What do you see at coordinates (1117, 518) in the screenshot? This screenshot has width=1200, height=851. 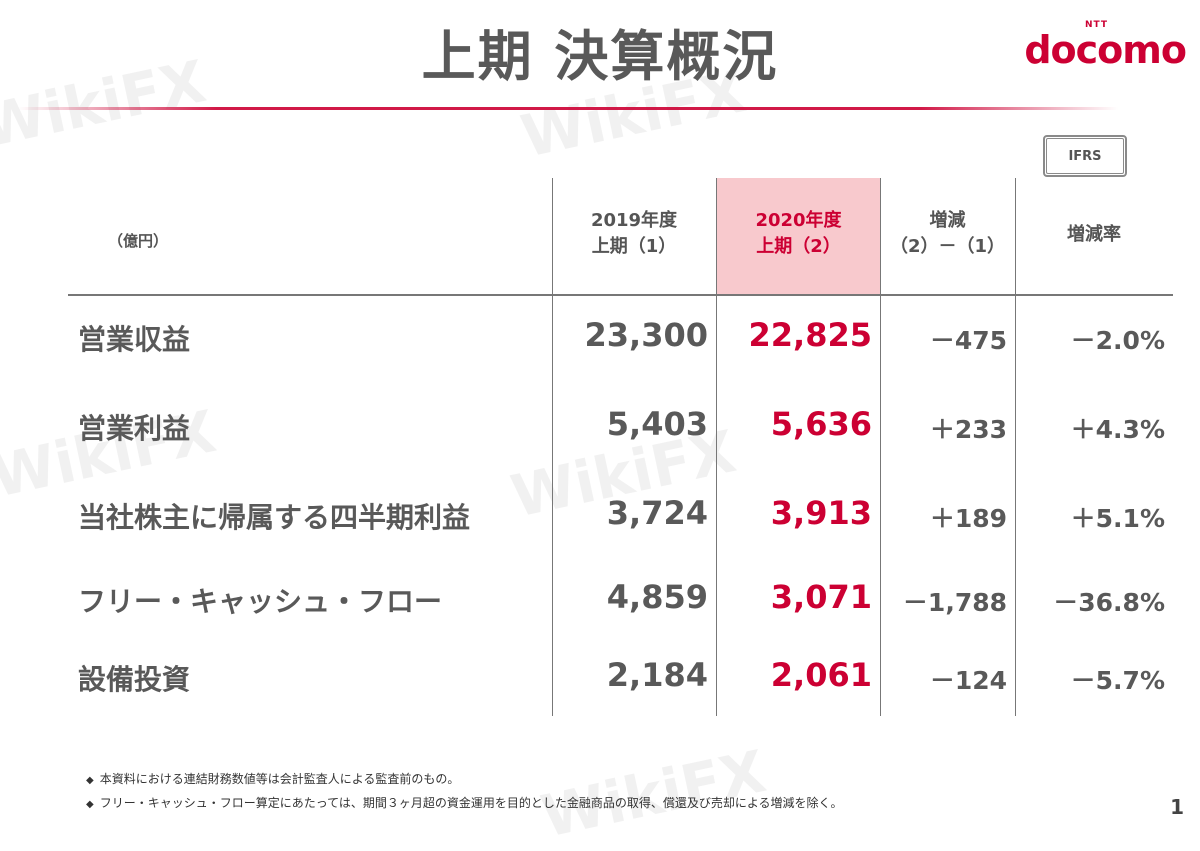 I see `value-rate: ＋5.1%` at bounding box center [1117, 518].